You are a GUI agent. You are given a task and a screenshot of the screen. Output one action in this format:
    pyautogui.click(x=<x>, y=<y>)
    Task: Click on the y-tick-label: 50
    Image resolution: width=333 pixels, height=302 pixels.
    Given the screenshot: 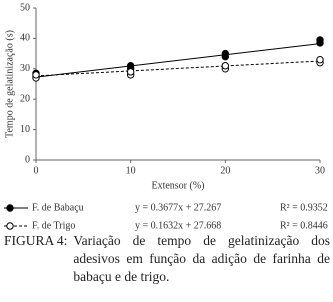 What is the action you would take?
    pyautogui.click(x=25, y=7)
    